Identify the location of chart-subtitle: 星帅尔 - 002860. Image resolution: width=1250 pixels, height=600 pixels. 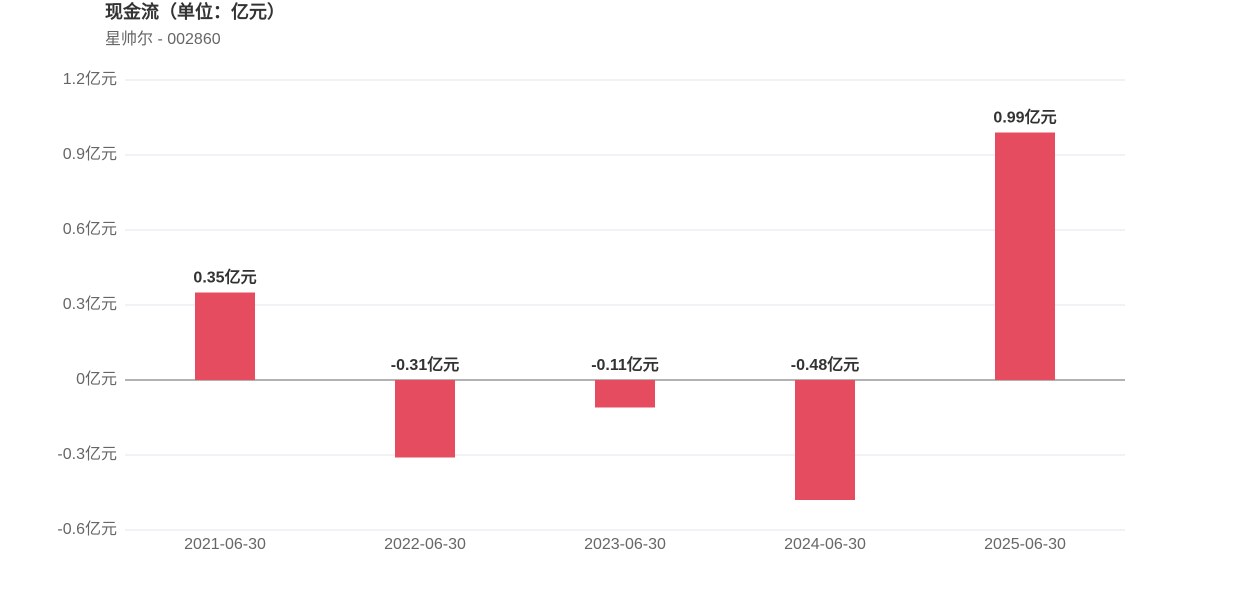
(163, 39).